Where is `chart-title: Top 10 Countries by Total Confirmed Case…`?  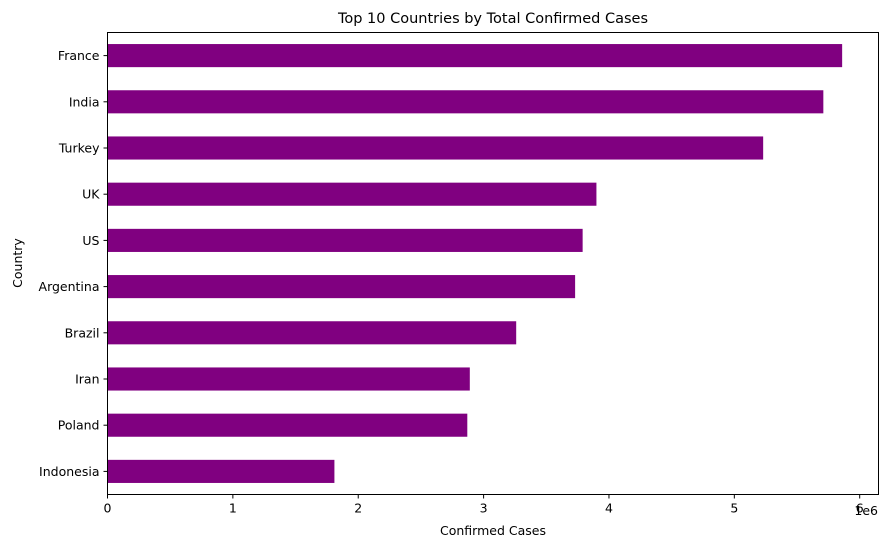
chart-title: Top 10 Countries by Total Confirmed Case… is located at coordinates (492, 19).